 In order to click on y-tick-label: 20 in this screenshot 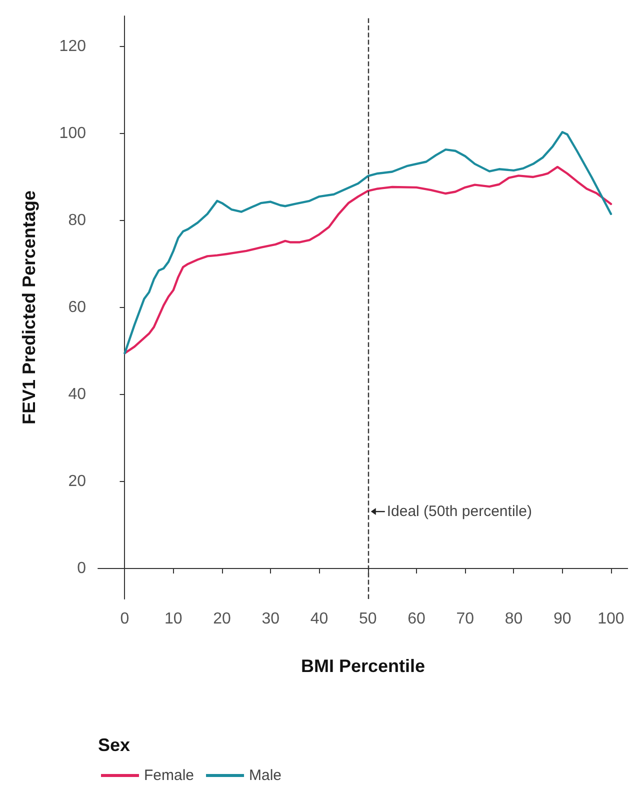, I will do `click(77, 481)`.